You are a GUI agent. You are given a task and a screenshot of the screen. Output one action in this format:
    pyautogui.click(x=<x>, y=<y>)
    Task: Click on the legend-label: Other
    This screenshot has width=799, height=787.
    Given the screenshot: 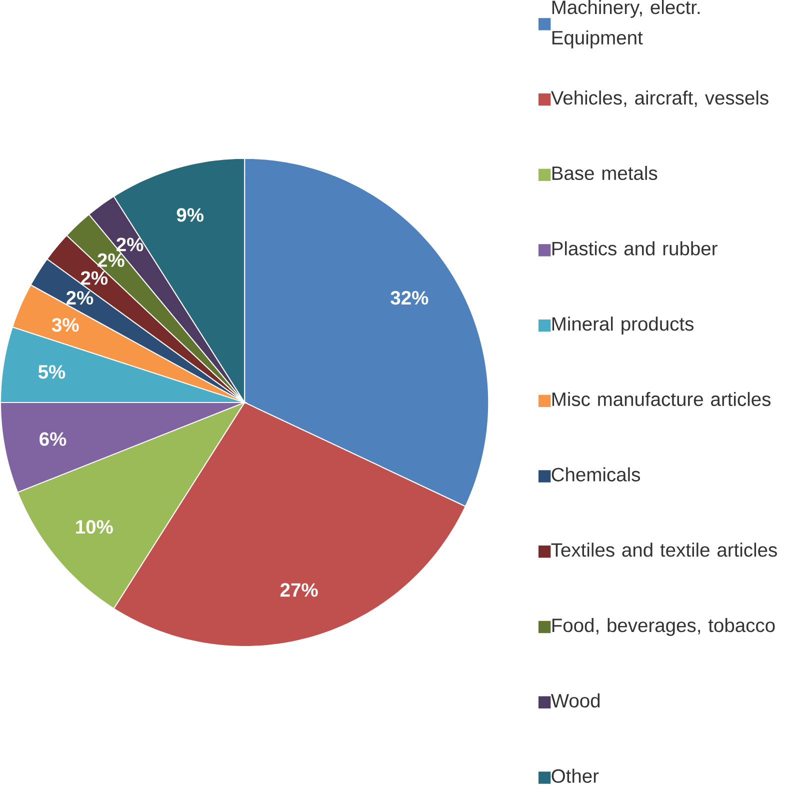 What is the action you would take?
    pyautogui.click(x=575, y=776)
    